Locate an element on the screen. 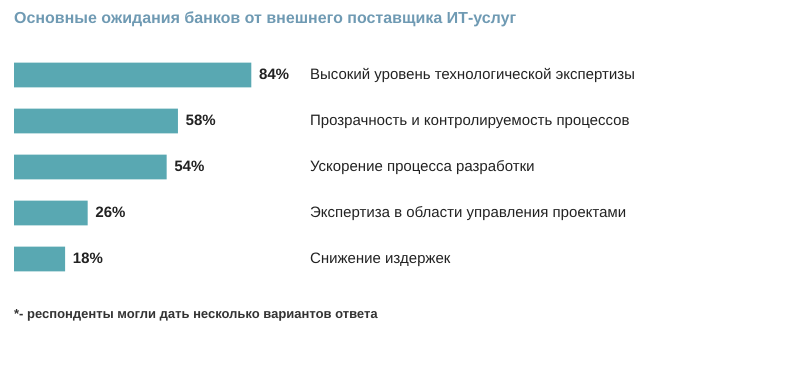 The width and height of the screenshot is (805, 380). y-tick-label: Экспертиза в области управления проектами is located at coordinates (468, 213).